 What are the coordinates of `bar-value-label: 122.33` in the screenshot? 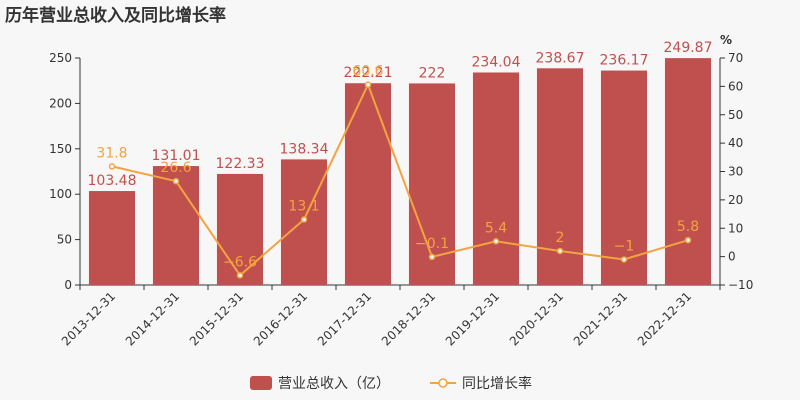 It's located at (240, 164).